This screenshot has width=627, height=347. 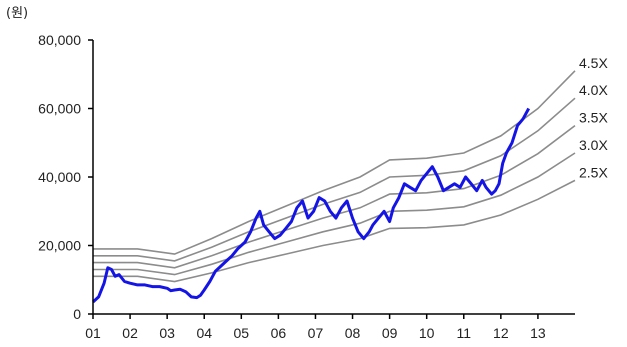 I want to click on band-labels: 4.5X 4.0X 3.5X 3.0X 2.5X, so click(x=593, y=118).